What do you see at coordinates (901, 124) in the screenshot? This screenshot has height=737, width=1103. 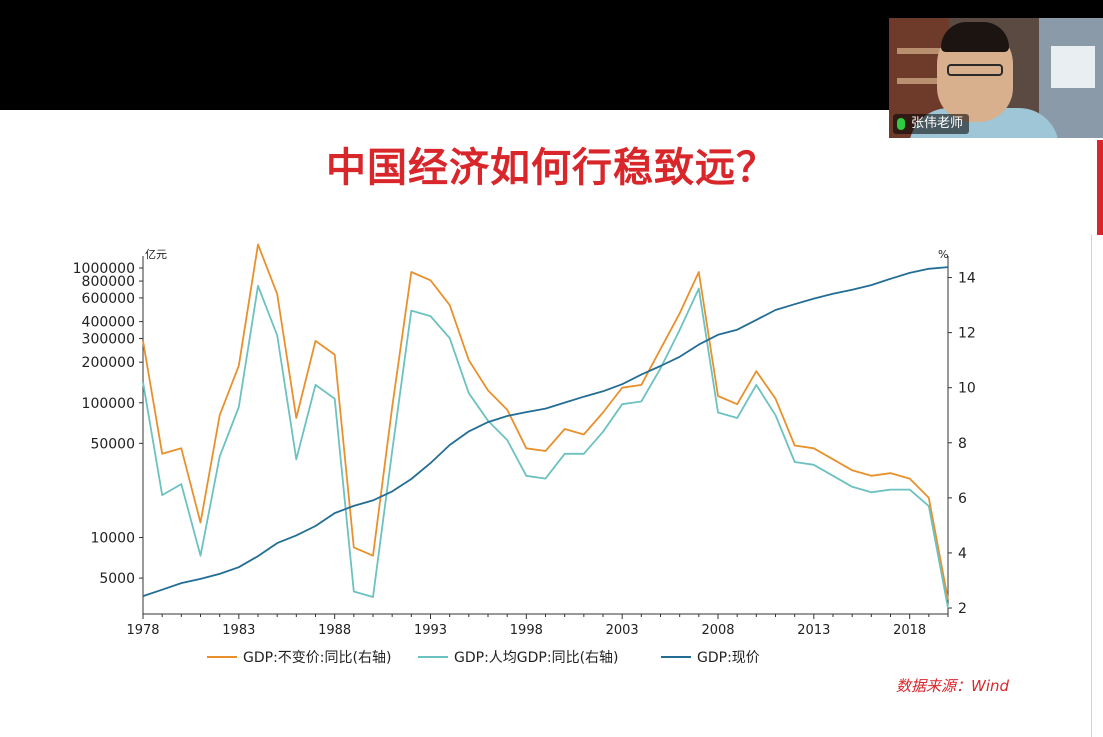 I see `microphone-icon` at bounding box center [901, 124].